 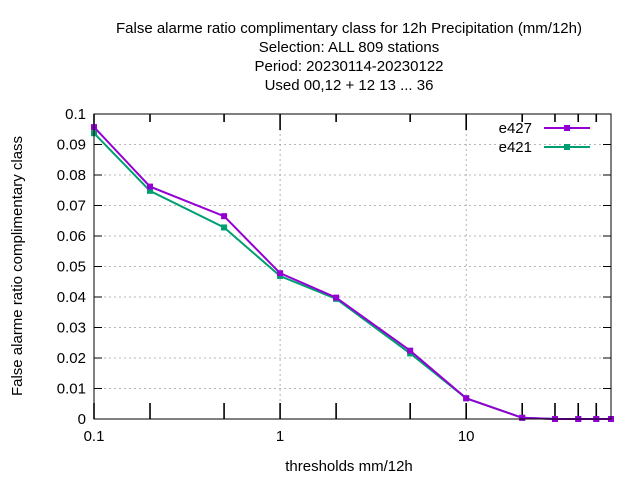 What do you see at coordinates (71, 206) in the screenshot?
I see `y-tick-label: 0.07` at bounding box center [71, 206].